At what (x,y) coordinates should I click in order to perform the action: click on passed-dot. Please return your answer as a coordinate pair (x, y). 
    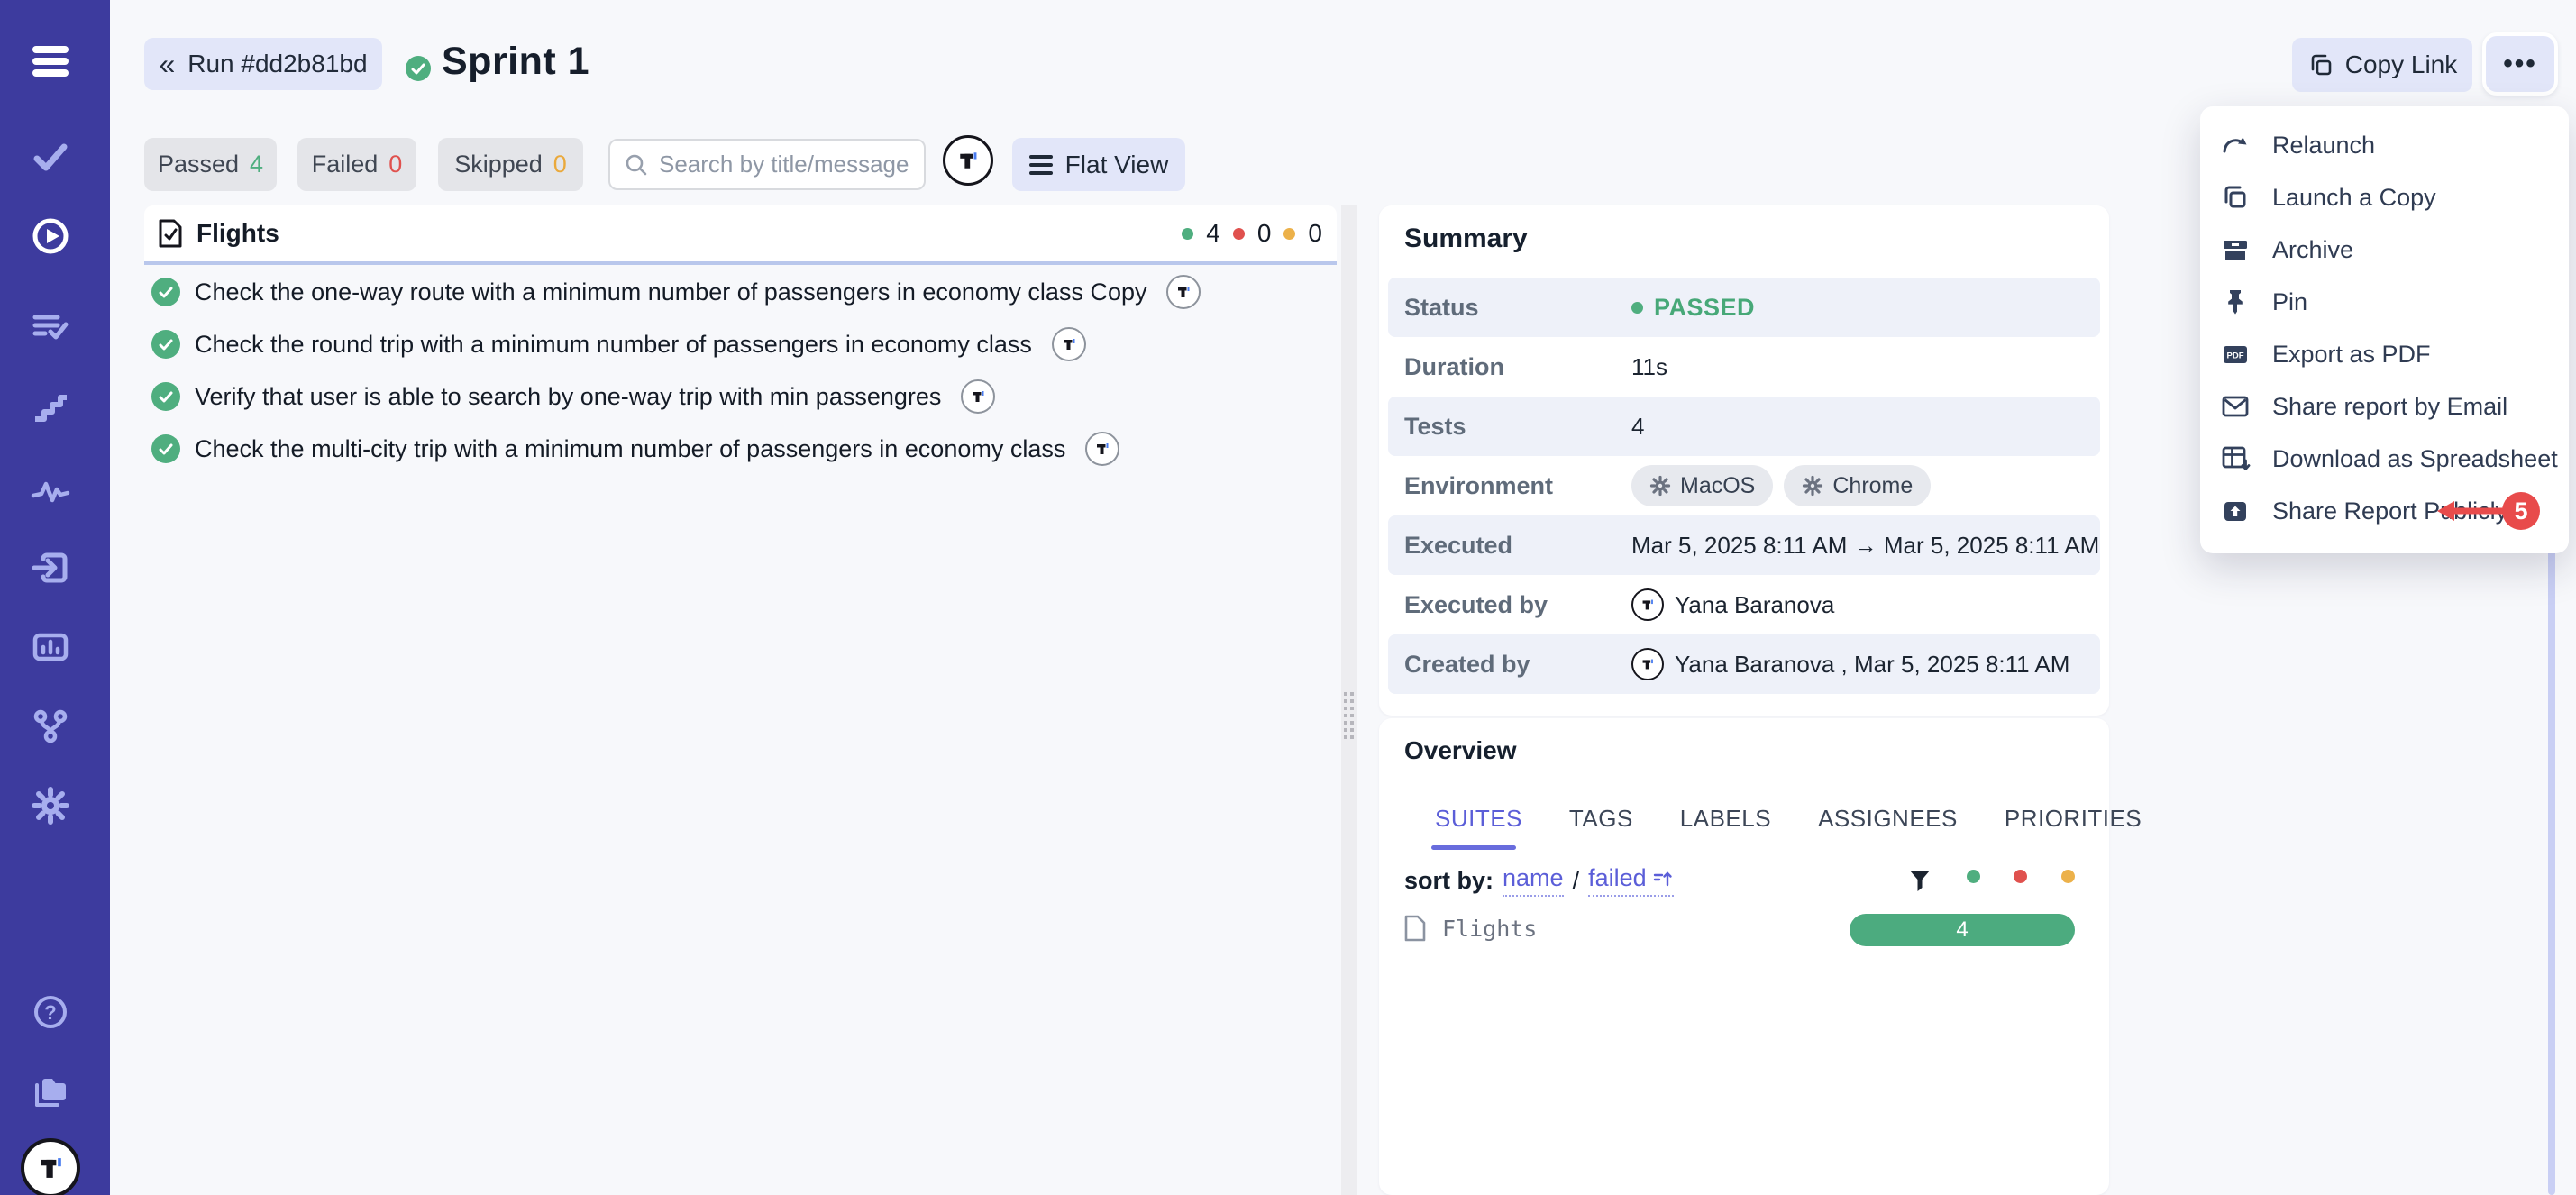
    Looking at the image, I should click on (1188, 233).